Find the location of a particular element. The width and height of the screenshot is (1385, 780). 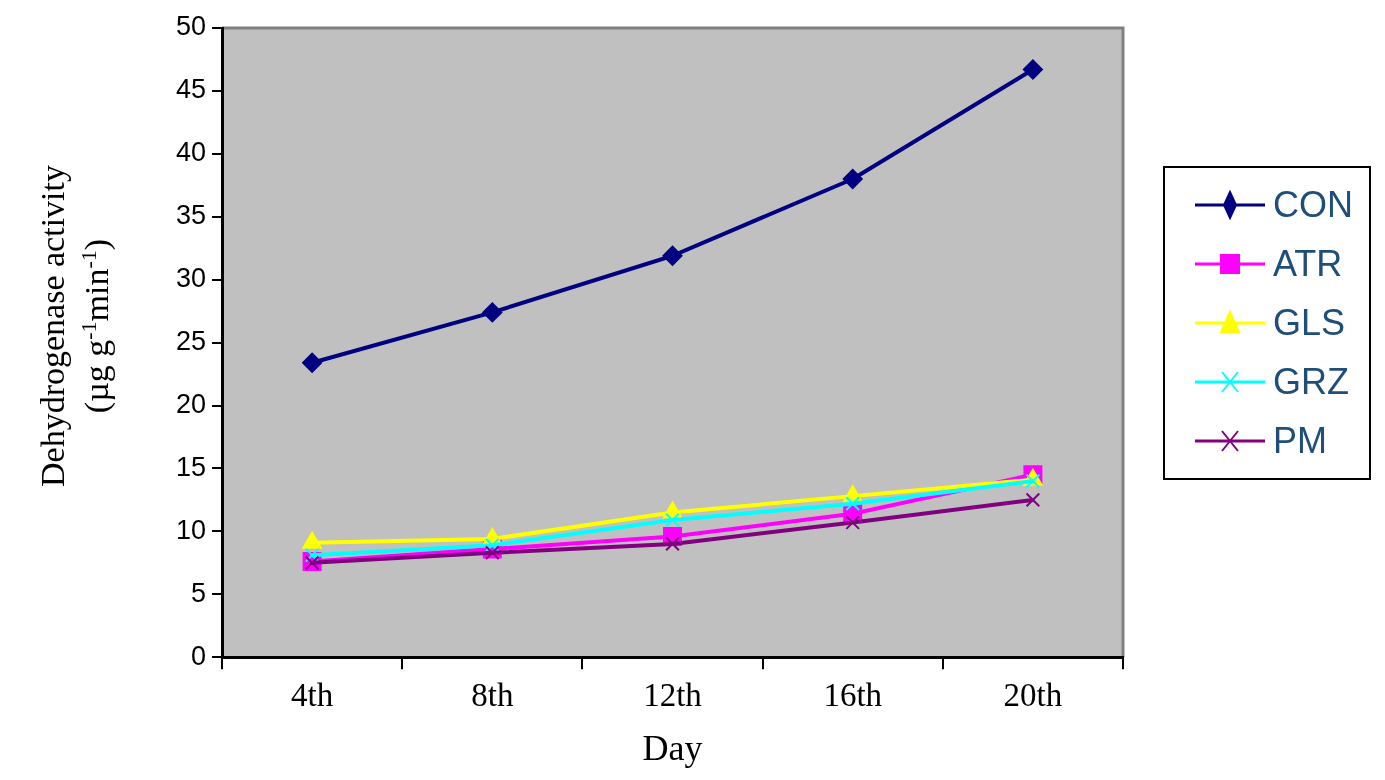

legend-label: CON is located at coordinates (1313, 205).